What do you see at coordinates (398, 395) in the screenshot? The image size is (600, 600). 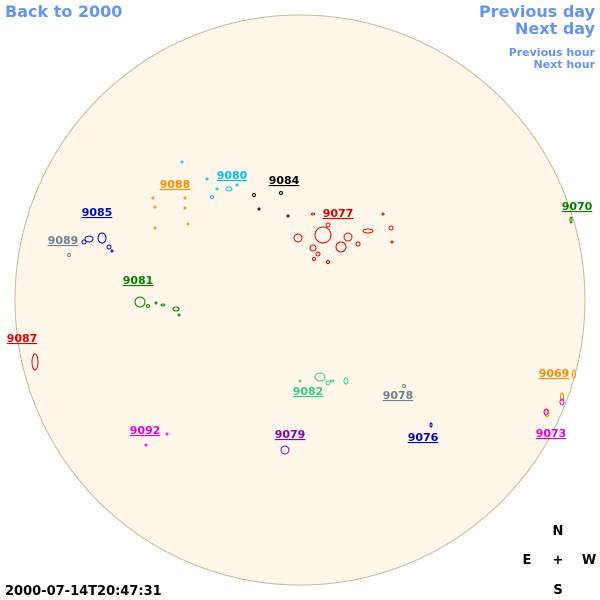 I see `region-label: 9078` at bounding box center [398, 395].